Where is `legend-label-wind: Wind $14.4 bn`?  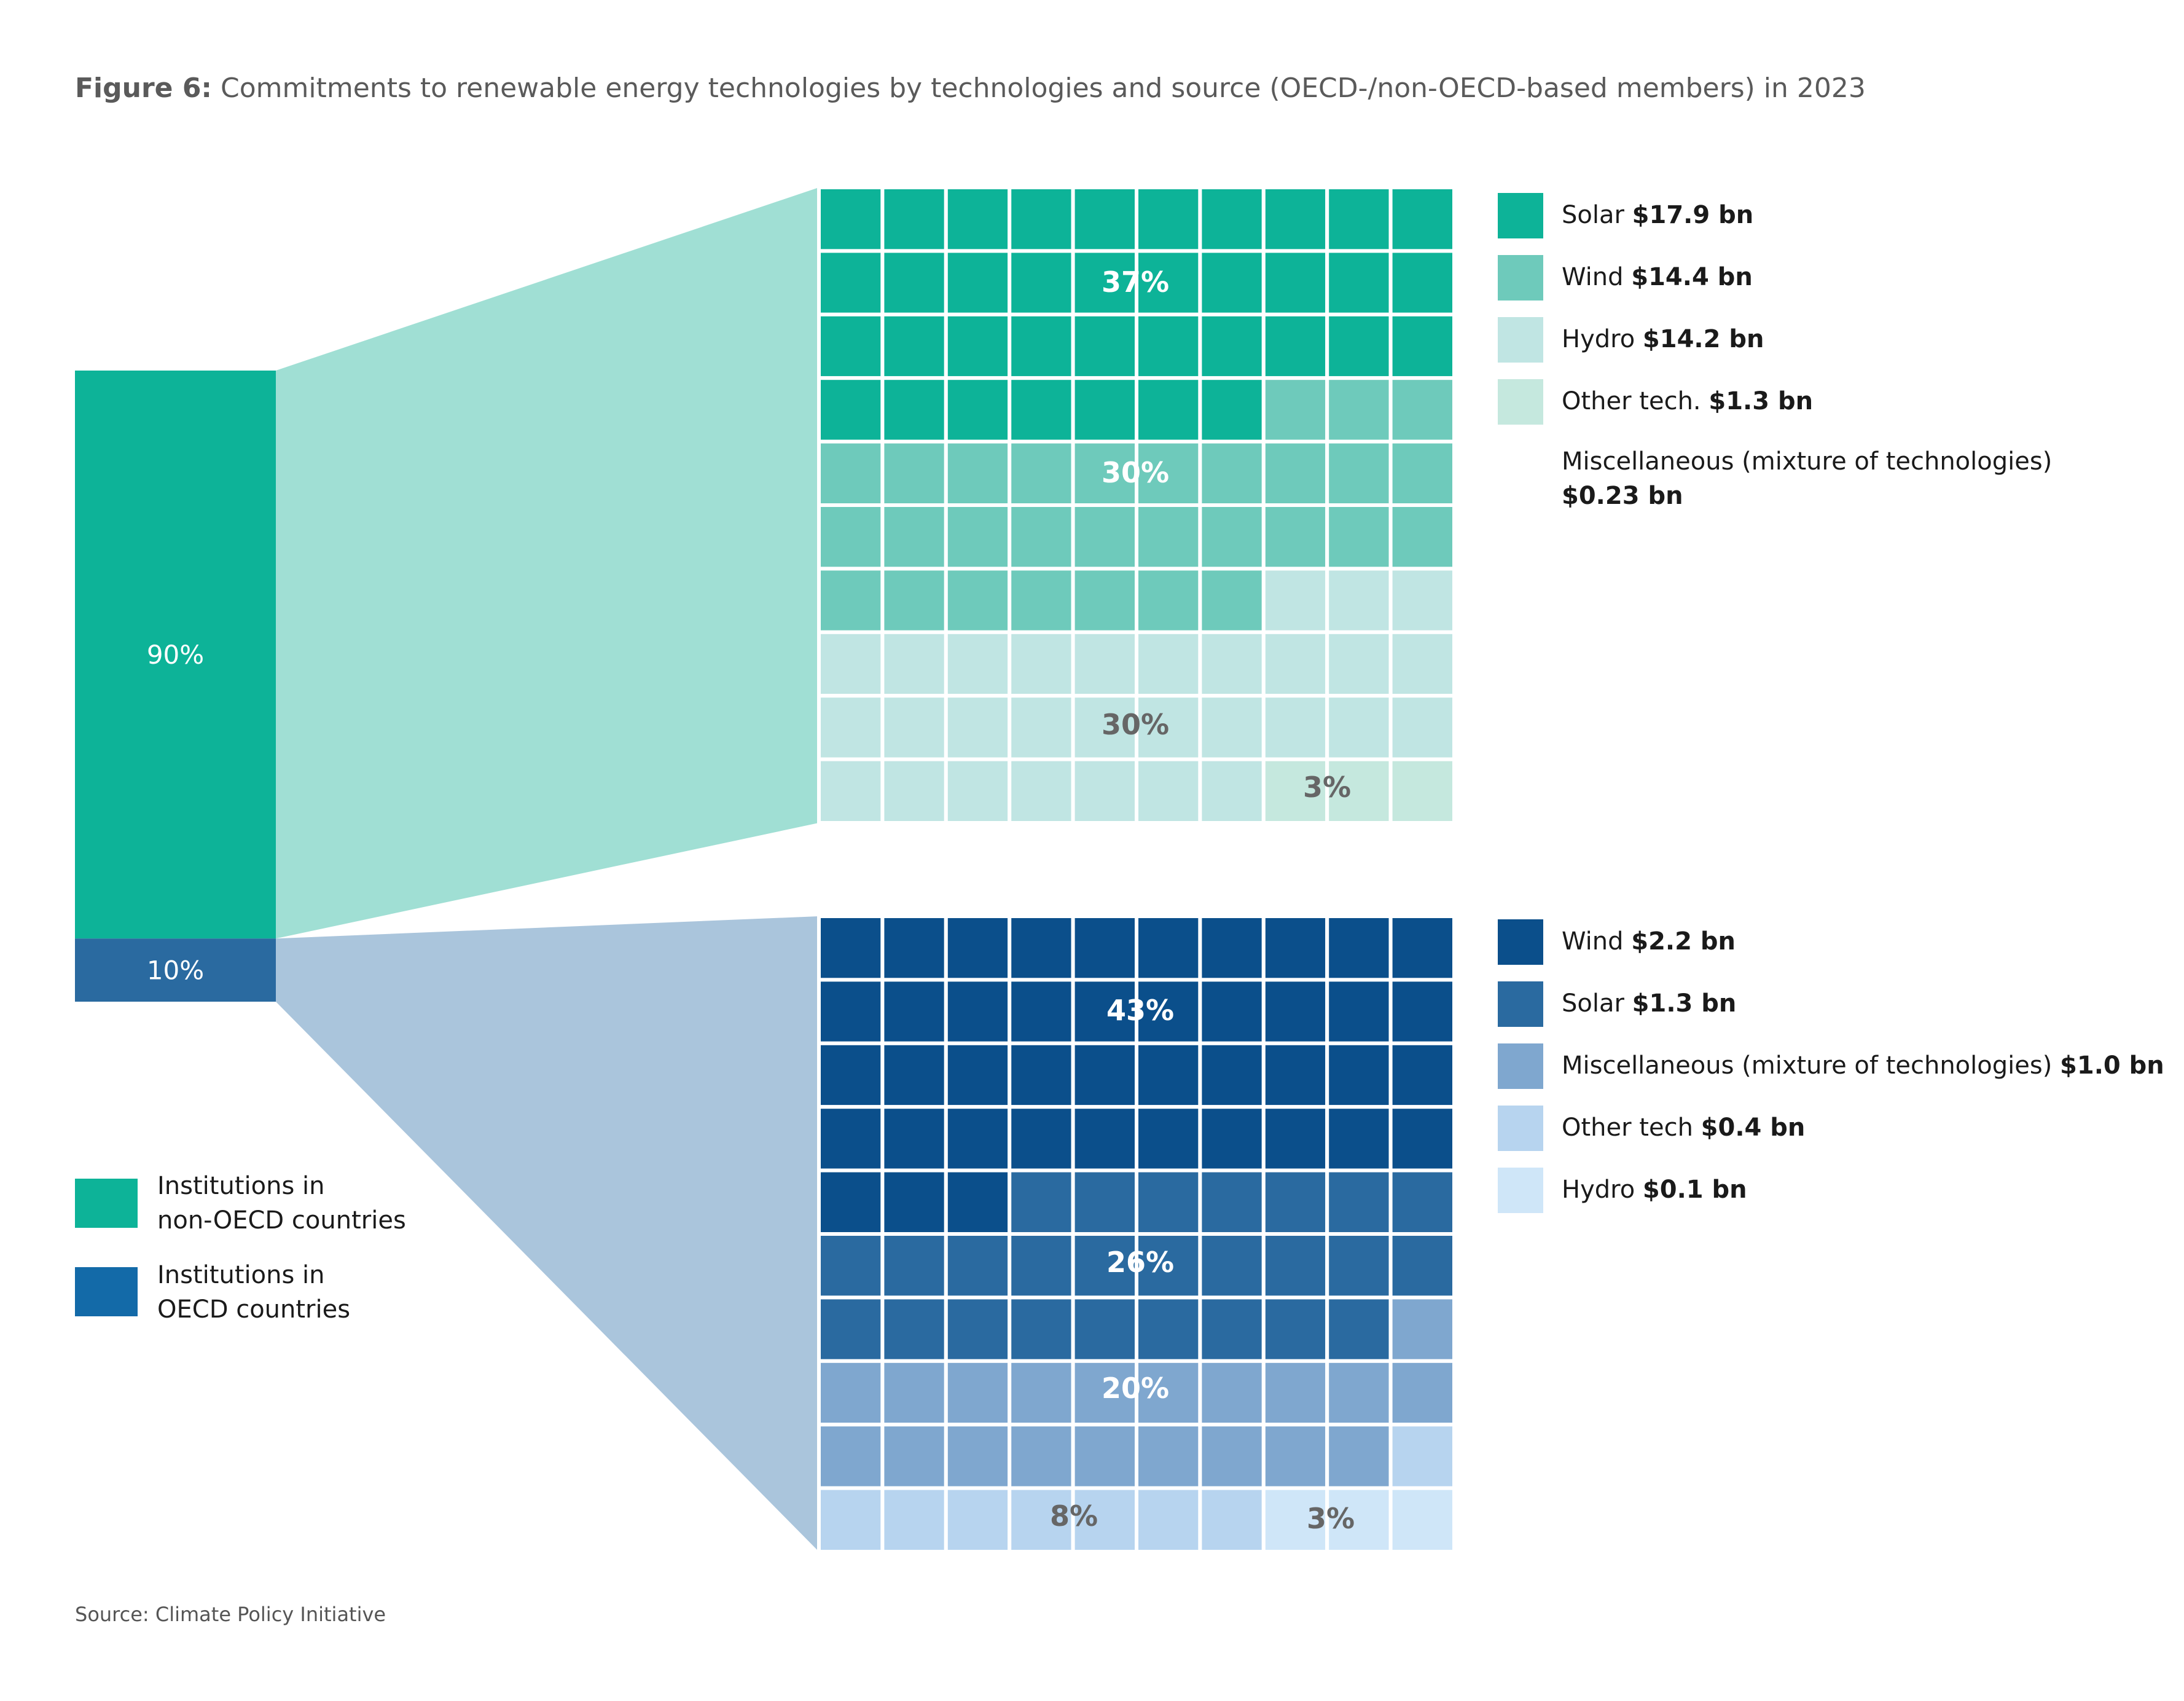 legend-label-wind: Wind $14.4 bn is located at coordinates (1657, 277).